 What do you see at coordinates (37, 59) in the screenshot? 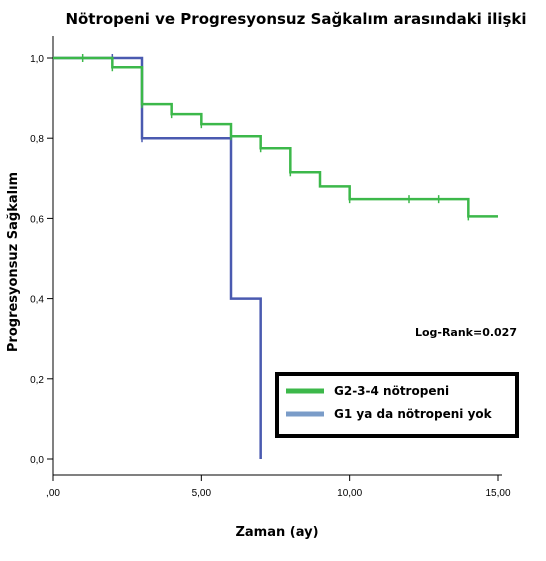
I see `y-tick-label: 1,0` at bounding box center [37, 59].